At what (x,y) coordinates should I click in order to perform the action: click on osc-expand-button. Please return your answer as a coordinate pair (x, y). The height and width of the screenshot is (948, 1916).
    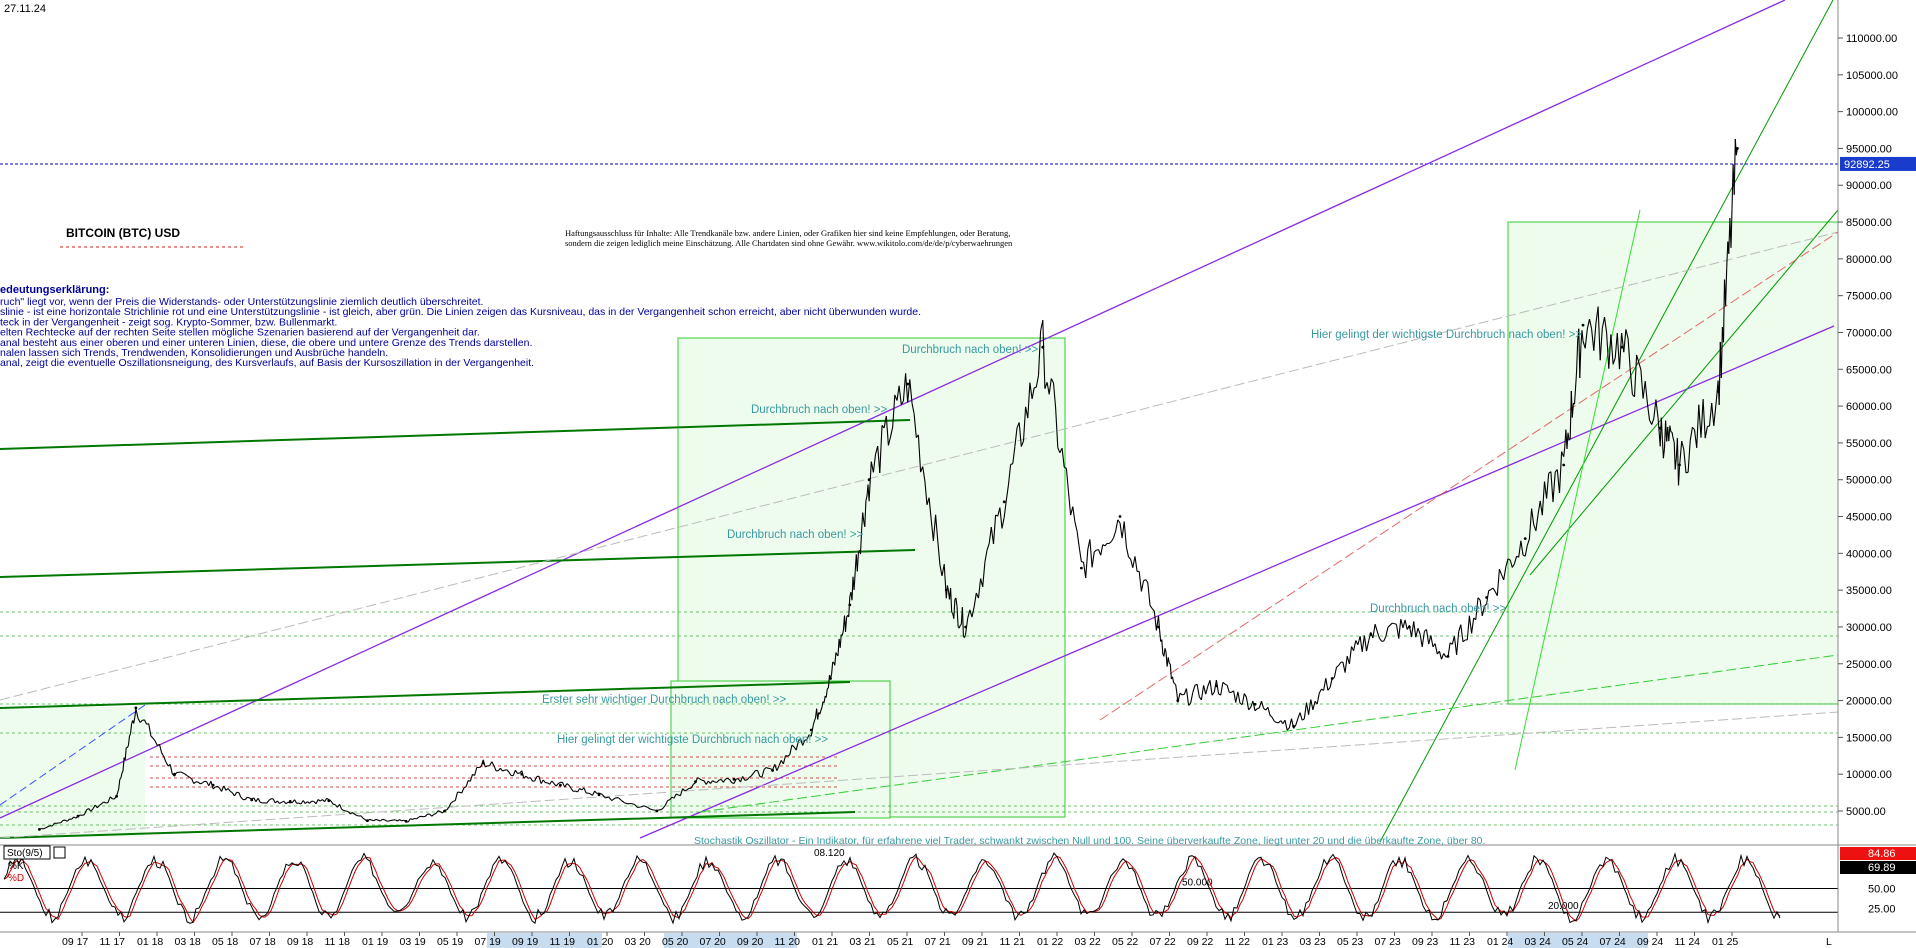
    Looking at the image, I should click on (59, 852).